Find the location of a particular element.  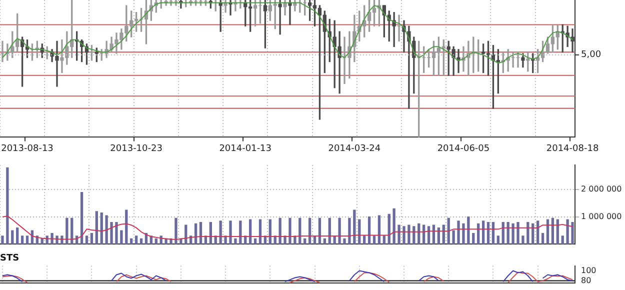

y-tick-label: 80 is located at coordinates (586, 280).